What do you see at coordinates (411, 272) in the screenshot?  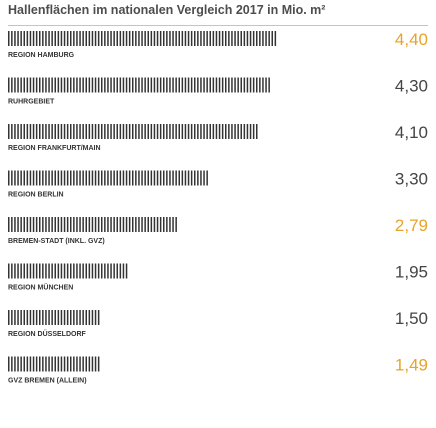 I see `value-label: 1,95` at bounding box center [411, 272].